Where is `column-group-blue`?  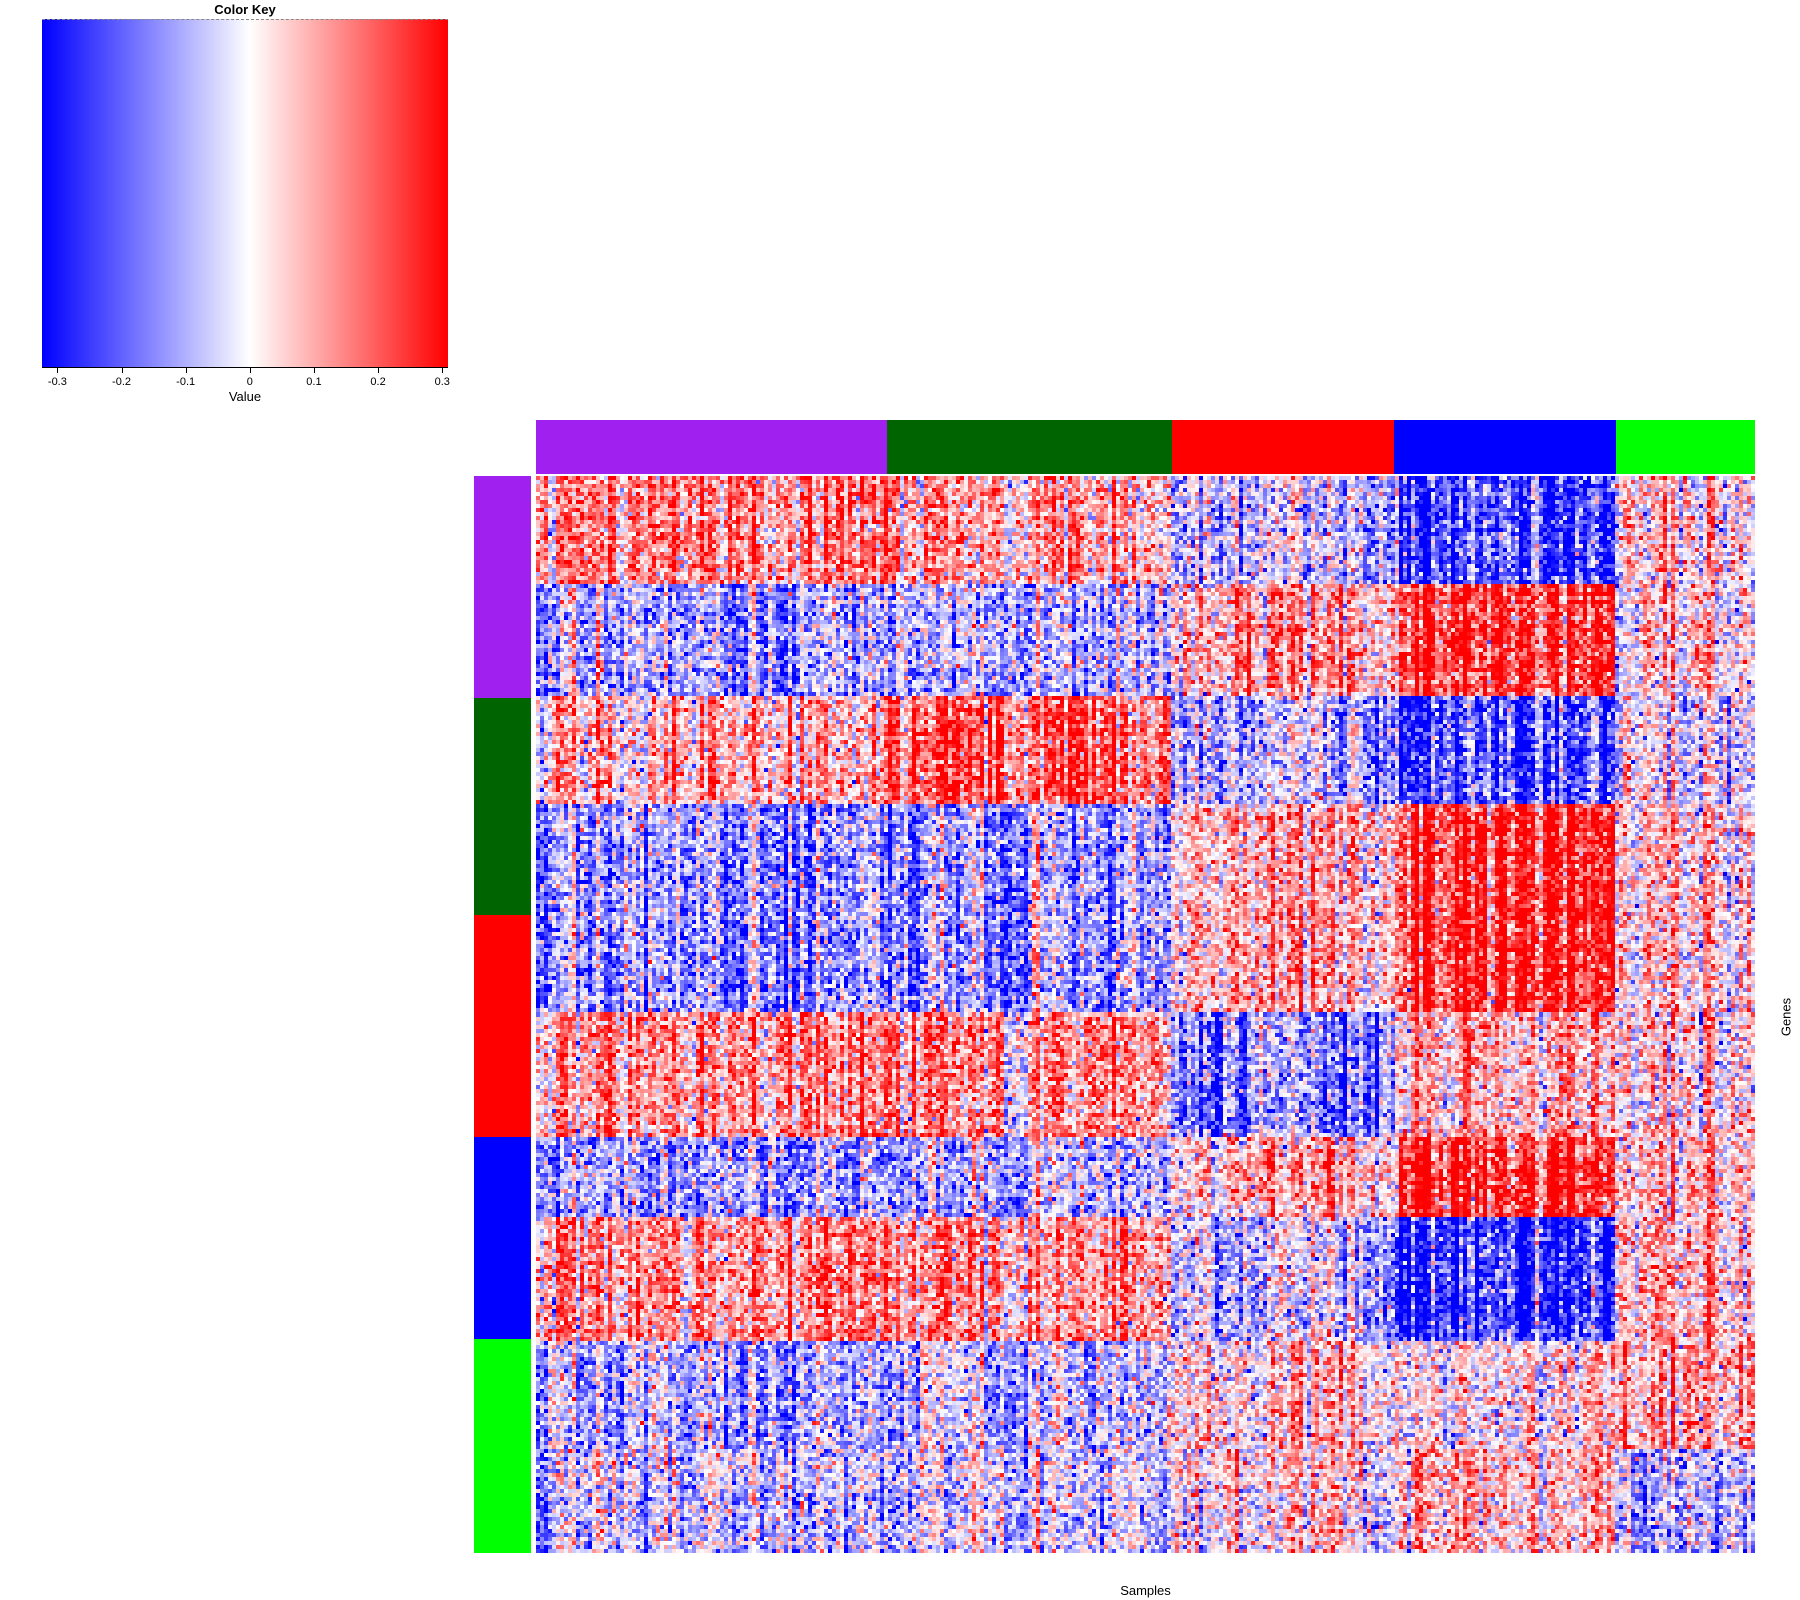 column-group-blue is located at coordinates (1504, 447).